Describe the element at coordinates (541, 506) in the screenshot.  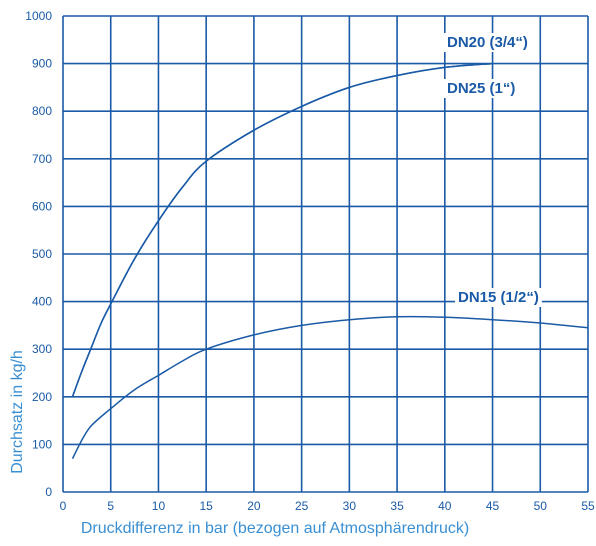
I see `x-tick-label: 50` at that location.